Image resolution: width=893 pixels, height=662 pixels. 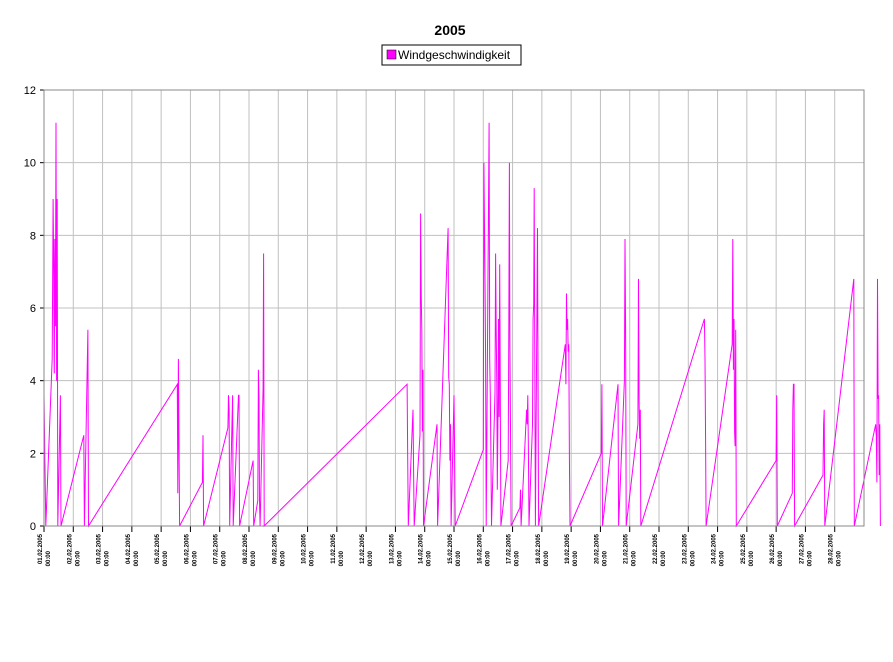 I want to click on x-tick-label: 05.02.2005 00:00, so click(x=162, y=549).